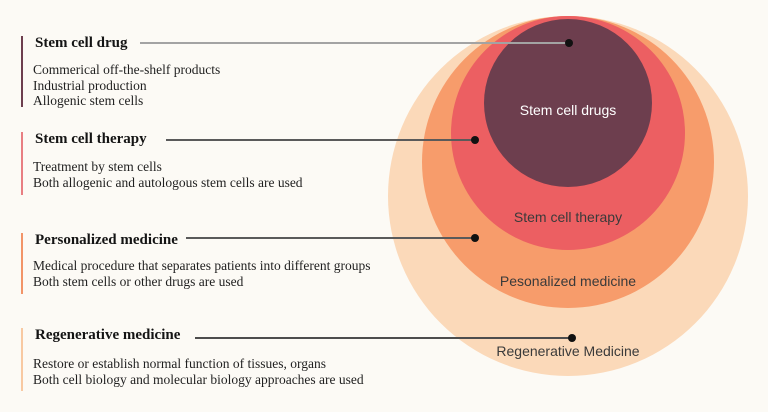  What do you see at coordinates (568, 217) in the screenshot?
I see `circle-label-stem-cell-therapy: Stem cell therapy` at bounding box center [568, 217].